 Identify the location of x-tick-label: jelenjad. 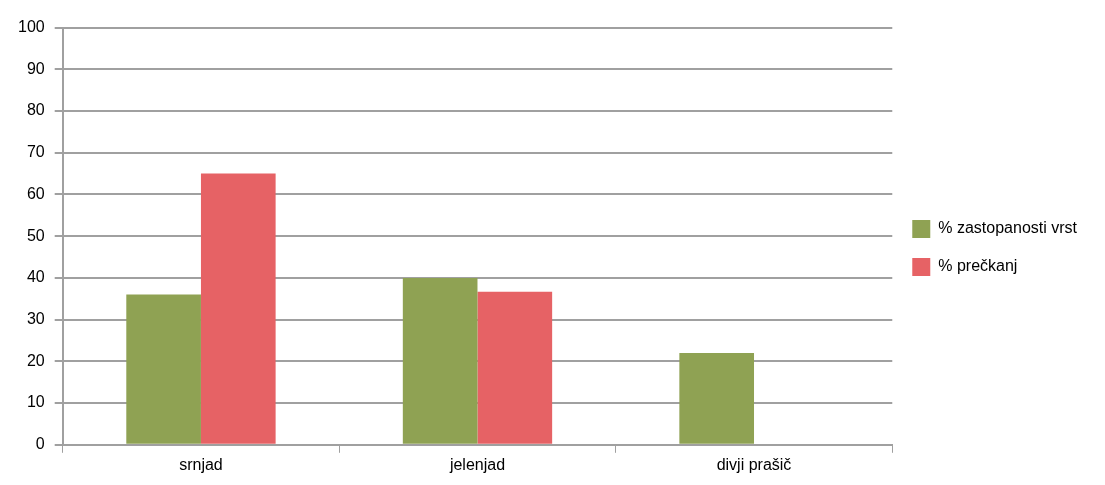
(477, 464).